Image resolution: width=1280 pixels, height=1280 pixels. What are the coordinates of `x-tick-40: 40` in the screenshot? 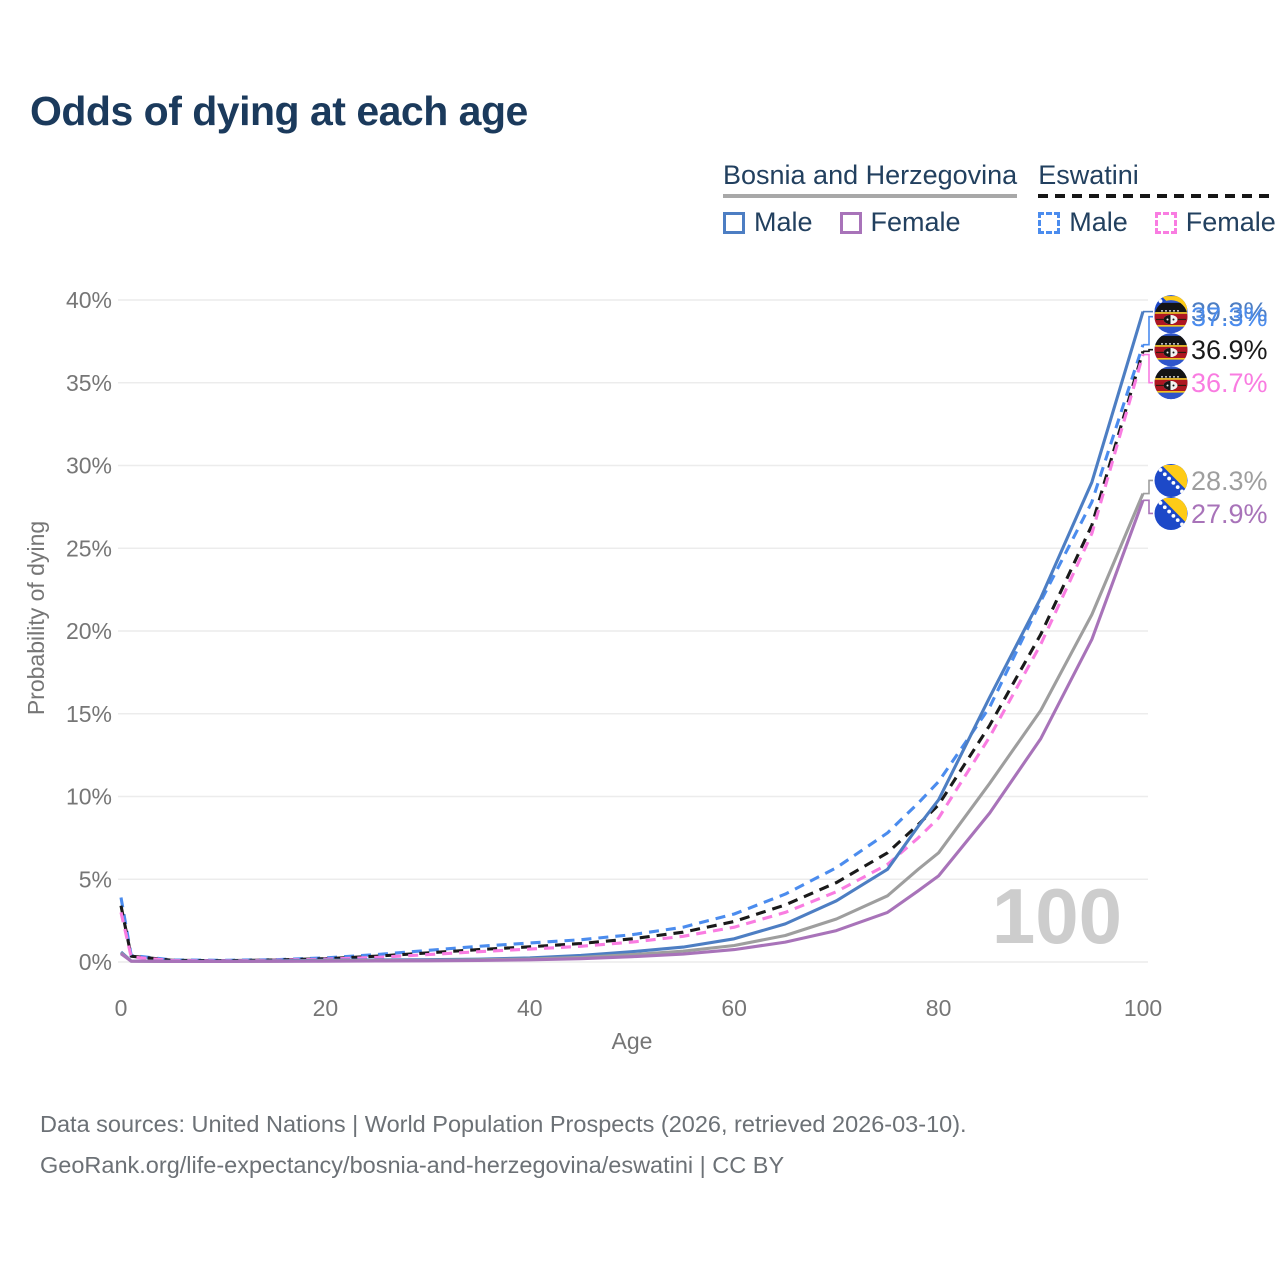 It's located at (530, 1008).